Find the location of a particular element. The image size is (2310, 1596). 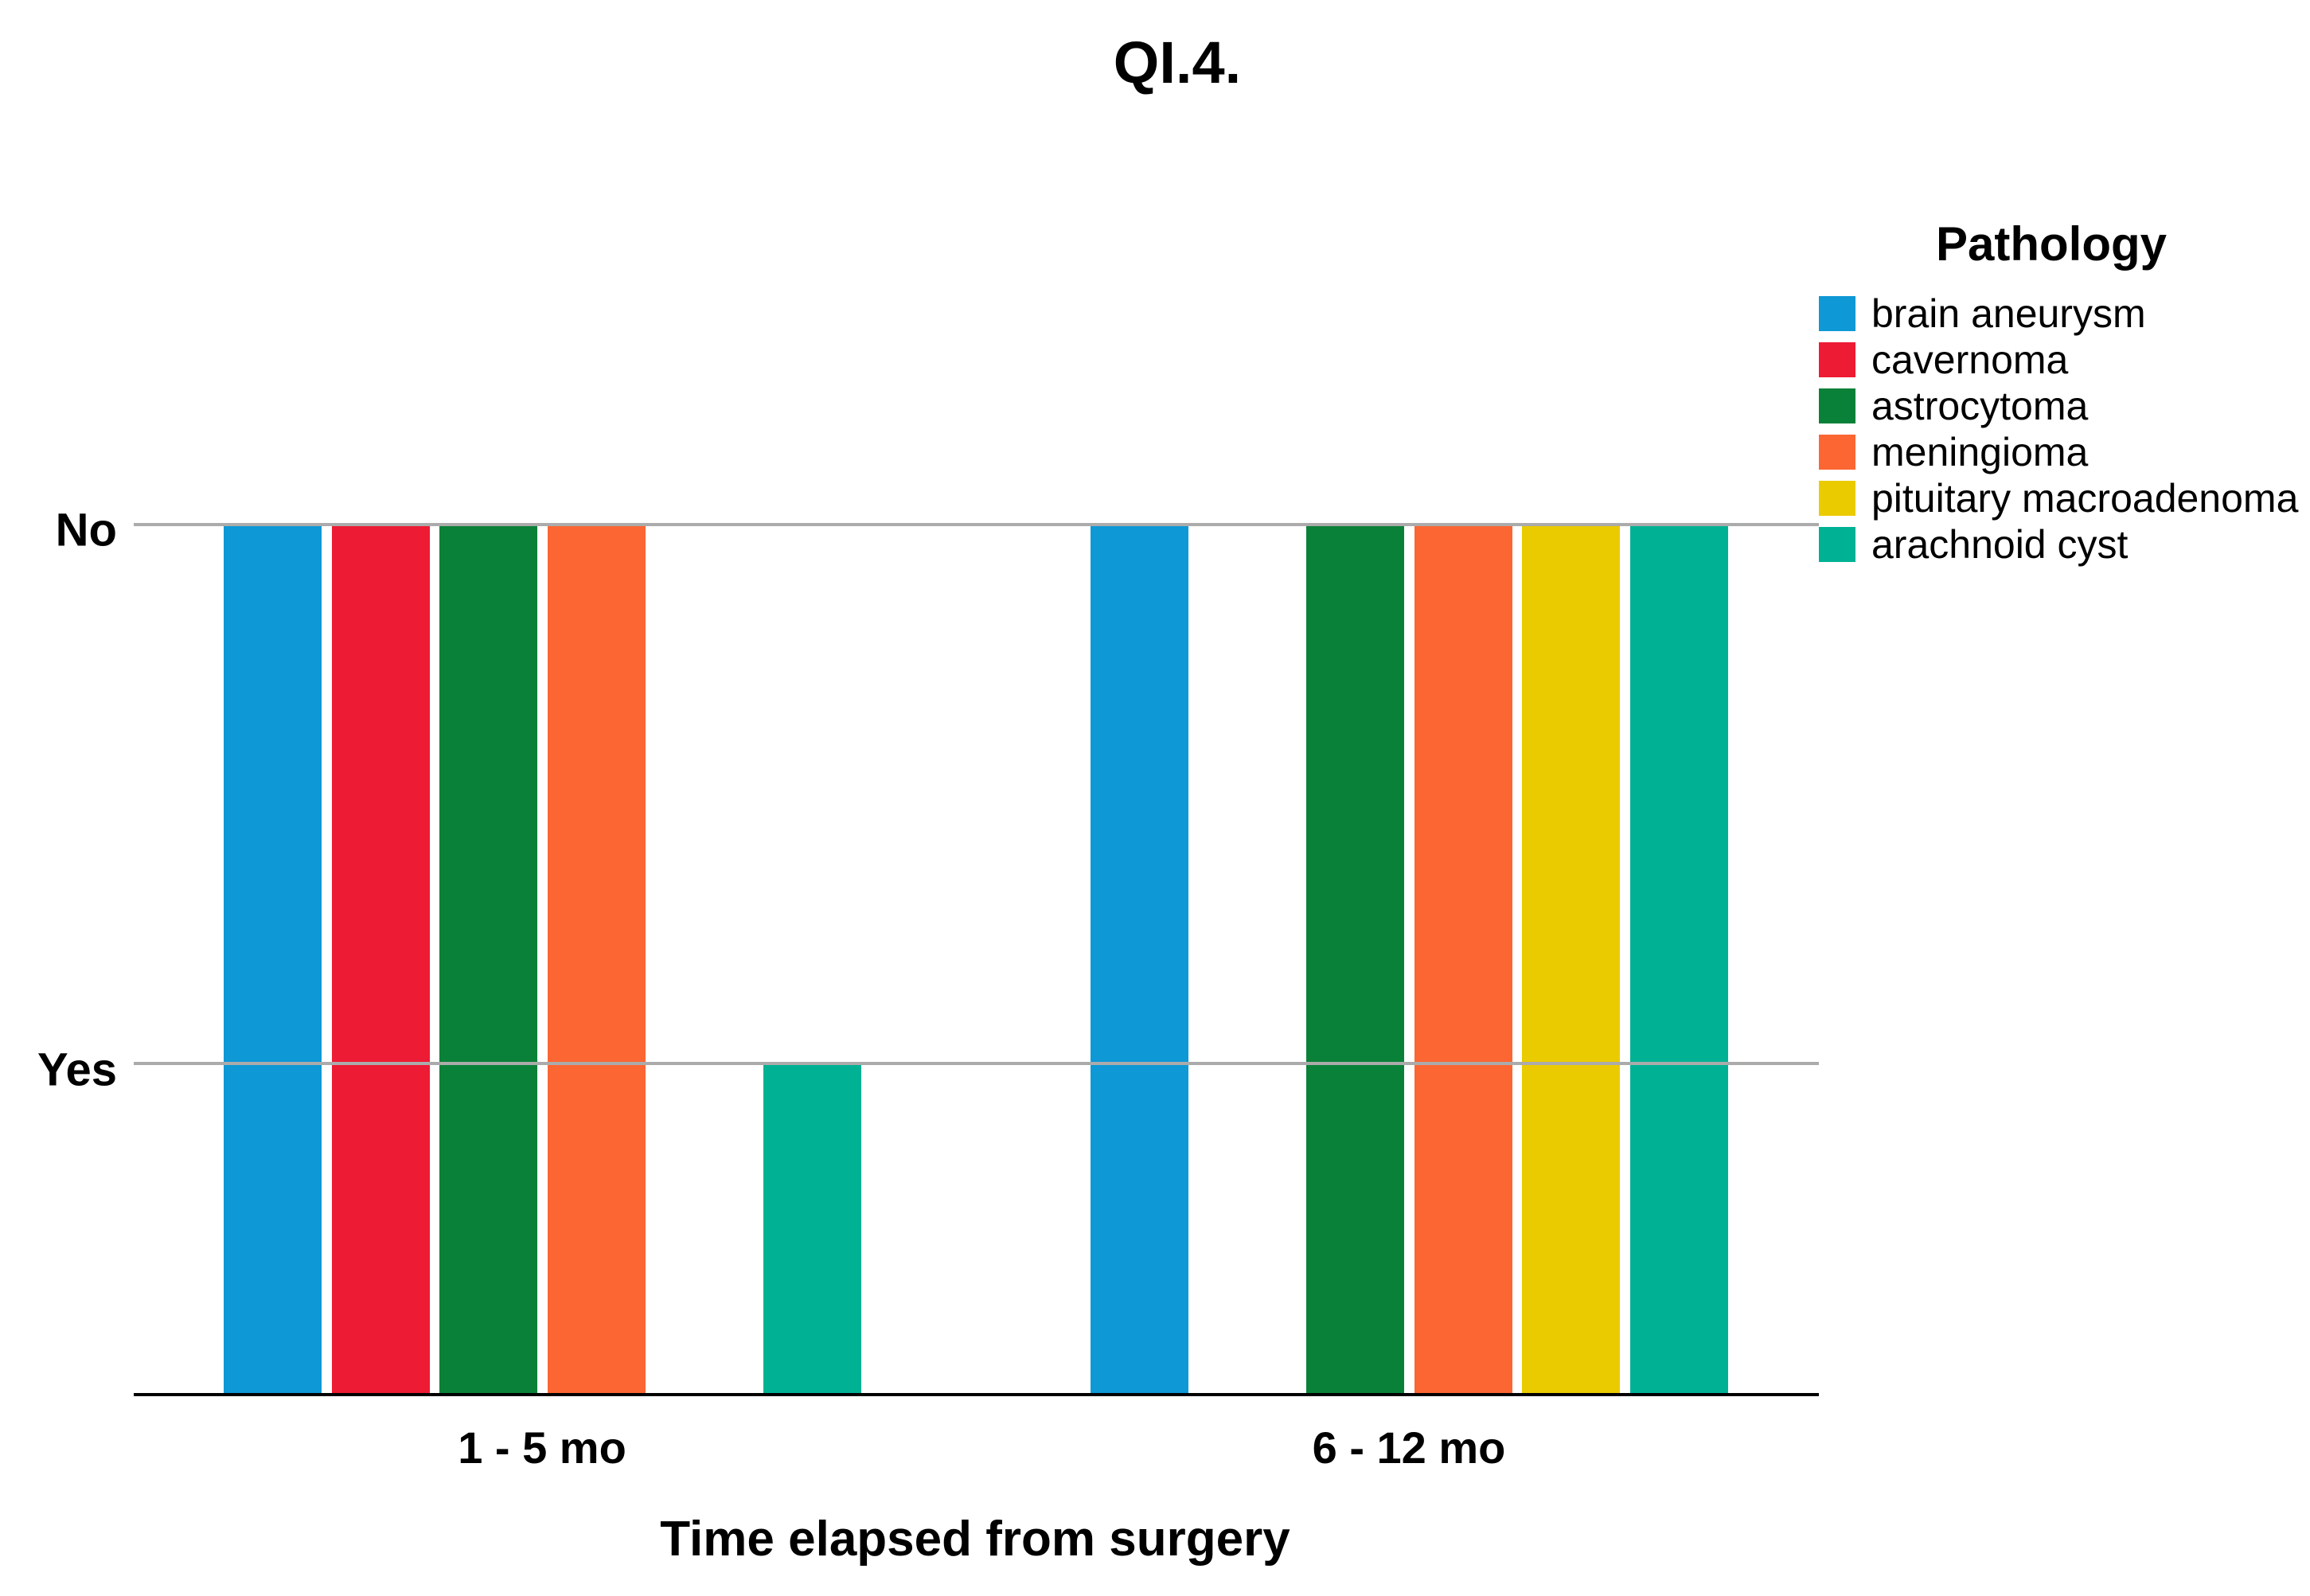

bar-1-5-mo-cavernoma is located at coordinates (381, 960).